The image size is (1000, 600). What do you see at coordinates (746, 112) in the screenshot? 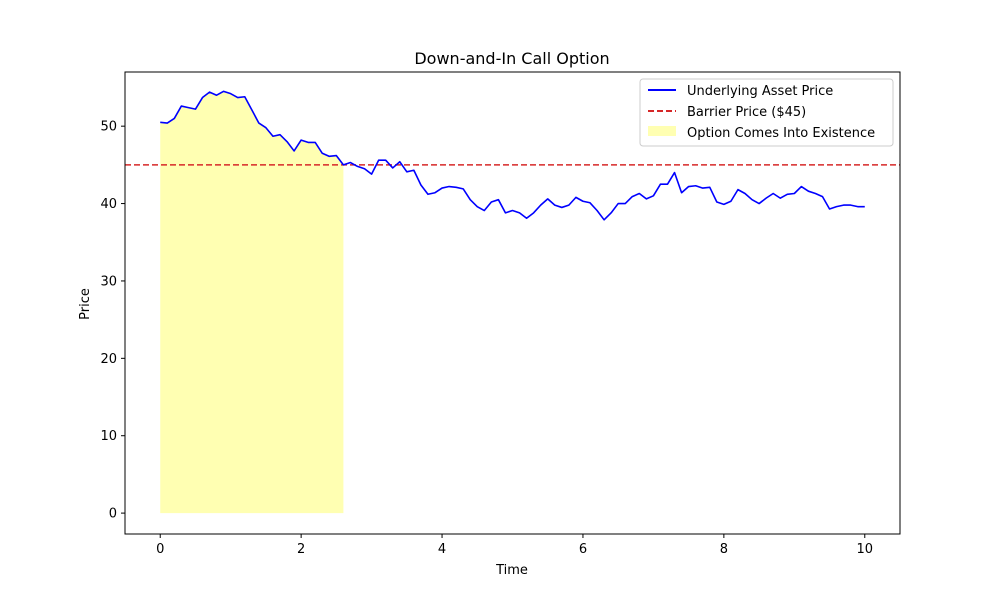
I see `legend-label-barrier: Barrier Price ($45)` at bounding box center [746, 112].